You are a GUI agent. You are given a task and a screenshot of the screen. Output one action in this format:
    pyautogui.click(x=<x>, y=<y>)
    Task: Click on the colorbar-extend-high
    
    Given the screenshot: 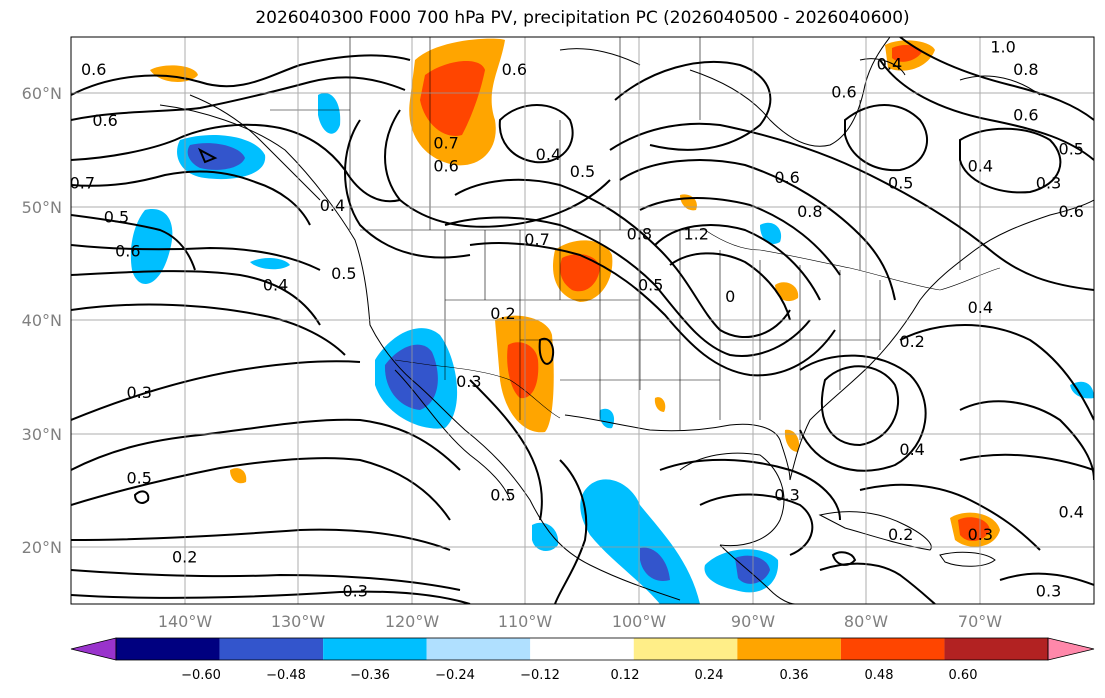 What is the action you would take?
    pyautogui.click(x=1071, y=649)
    